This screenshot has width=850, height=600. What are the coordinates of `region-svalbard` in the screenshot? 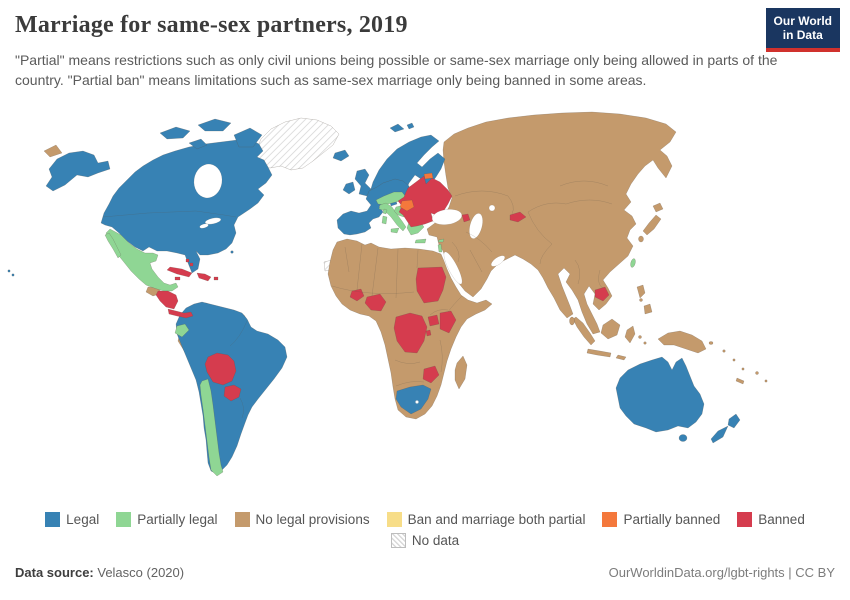 It's located at (402, 127).